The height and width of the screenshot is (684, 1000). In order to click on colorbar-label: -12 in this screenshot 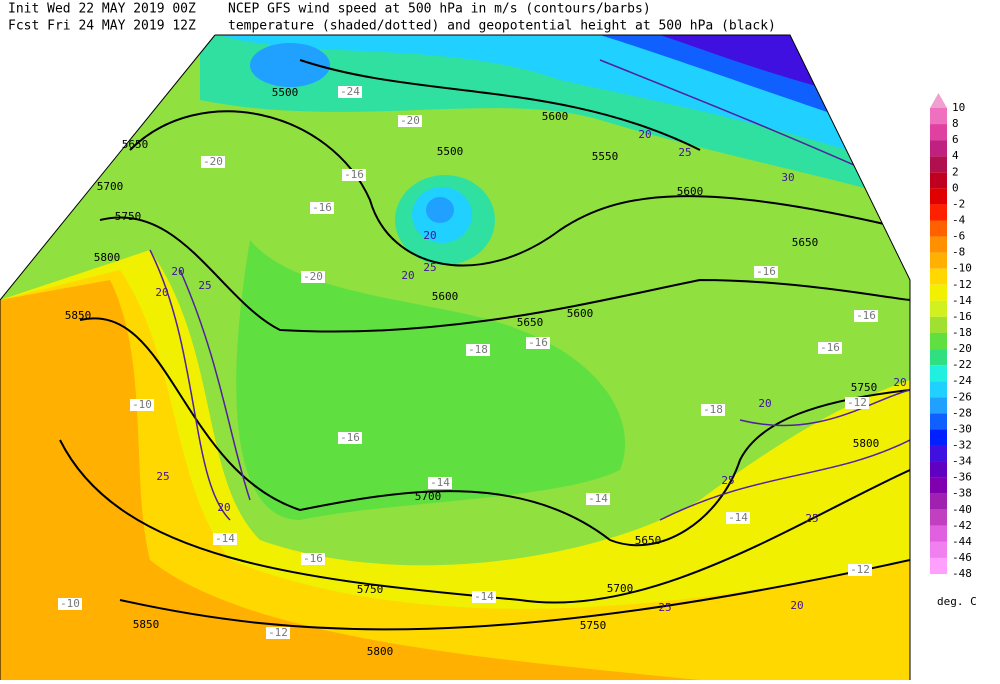, I will do `click(962, 284)`.